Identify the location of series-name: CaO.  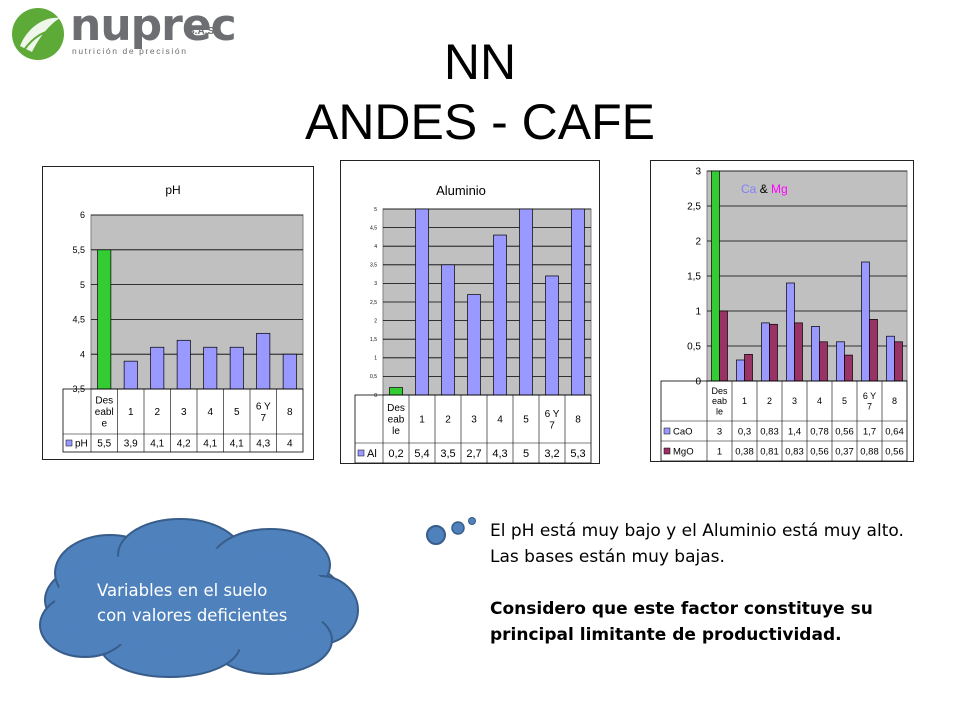
(683, 431).